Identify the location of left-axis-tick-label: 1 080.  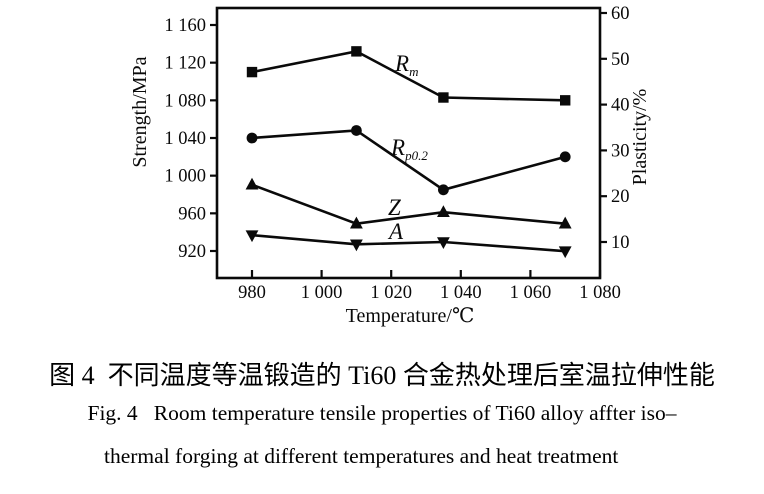
(185, 101).